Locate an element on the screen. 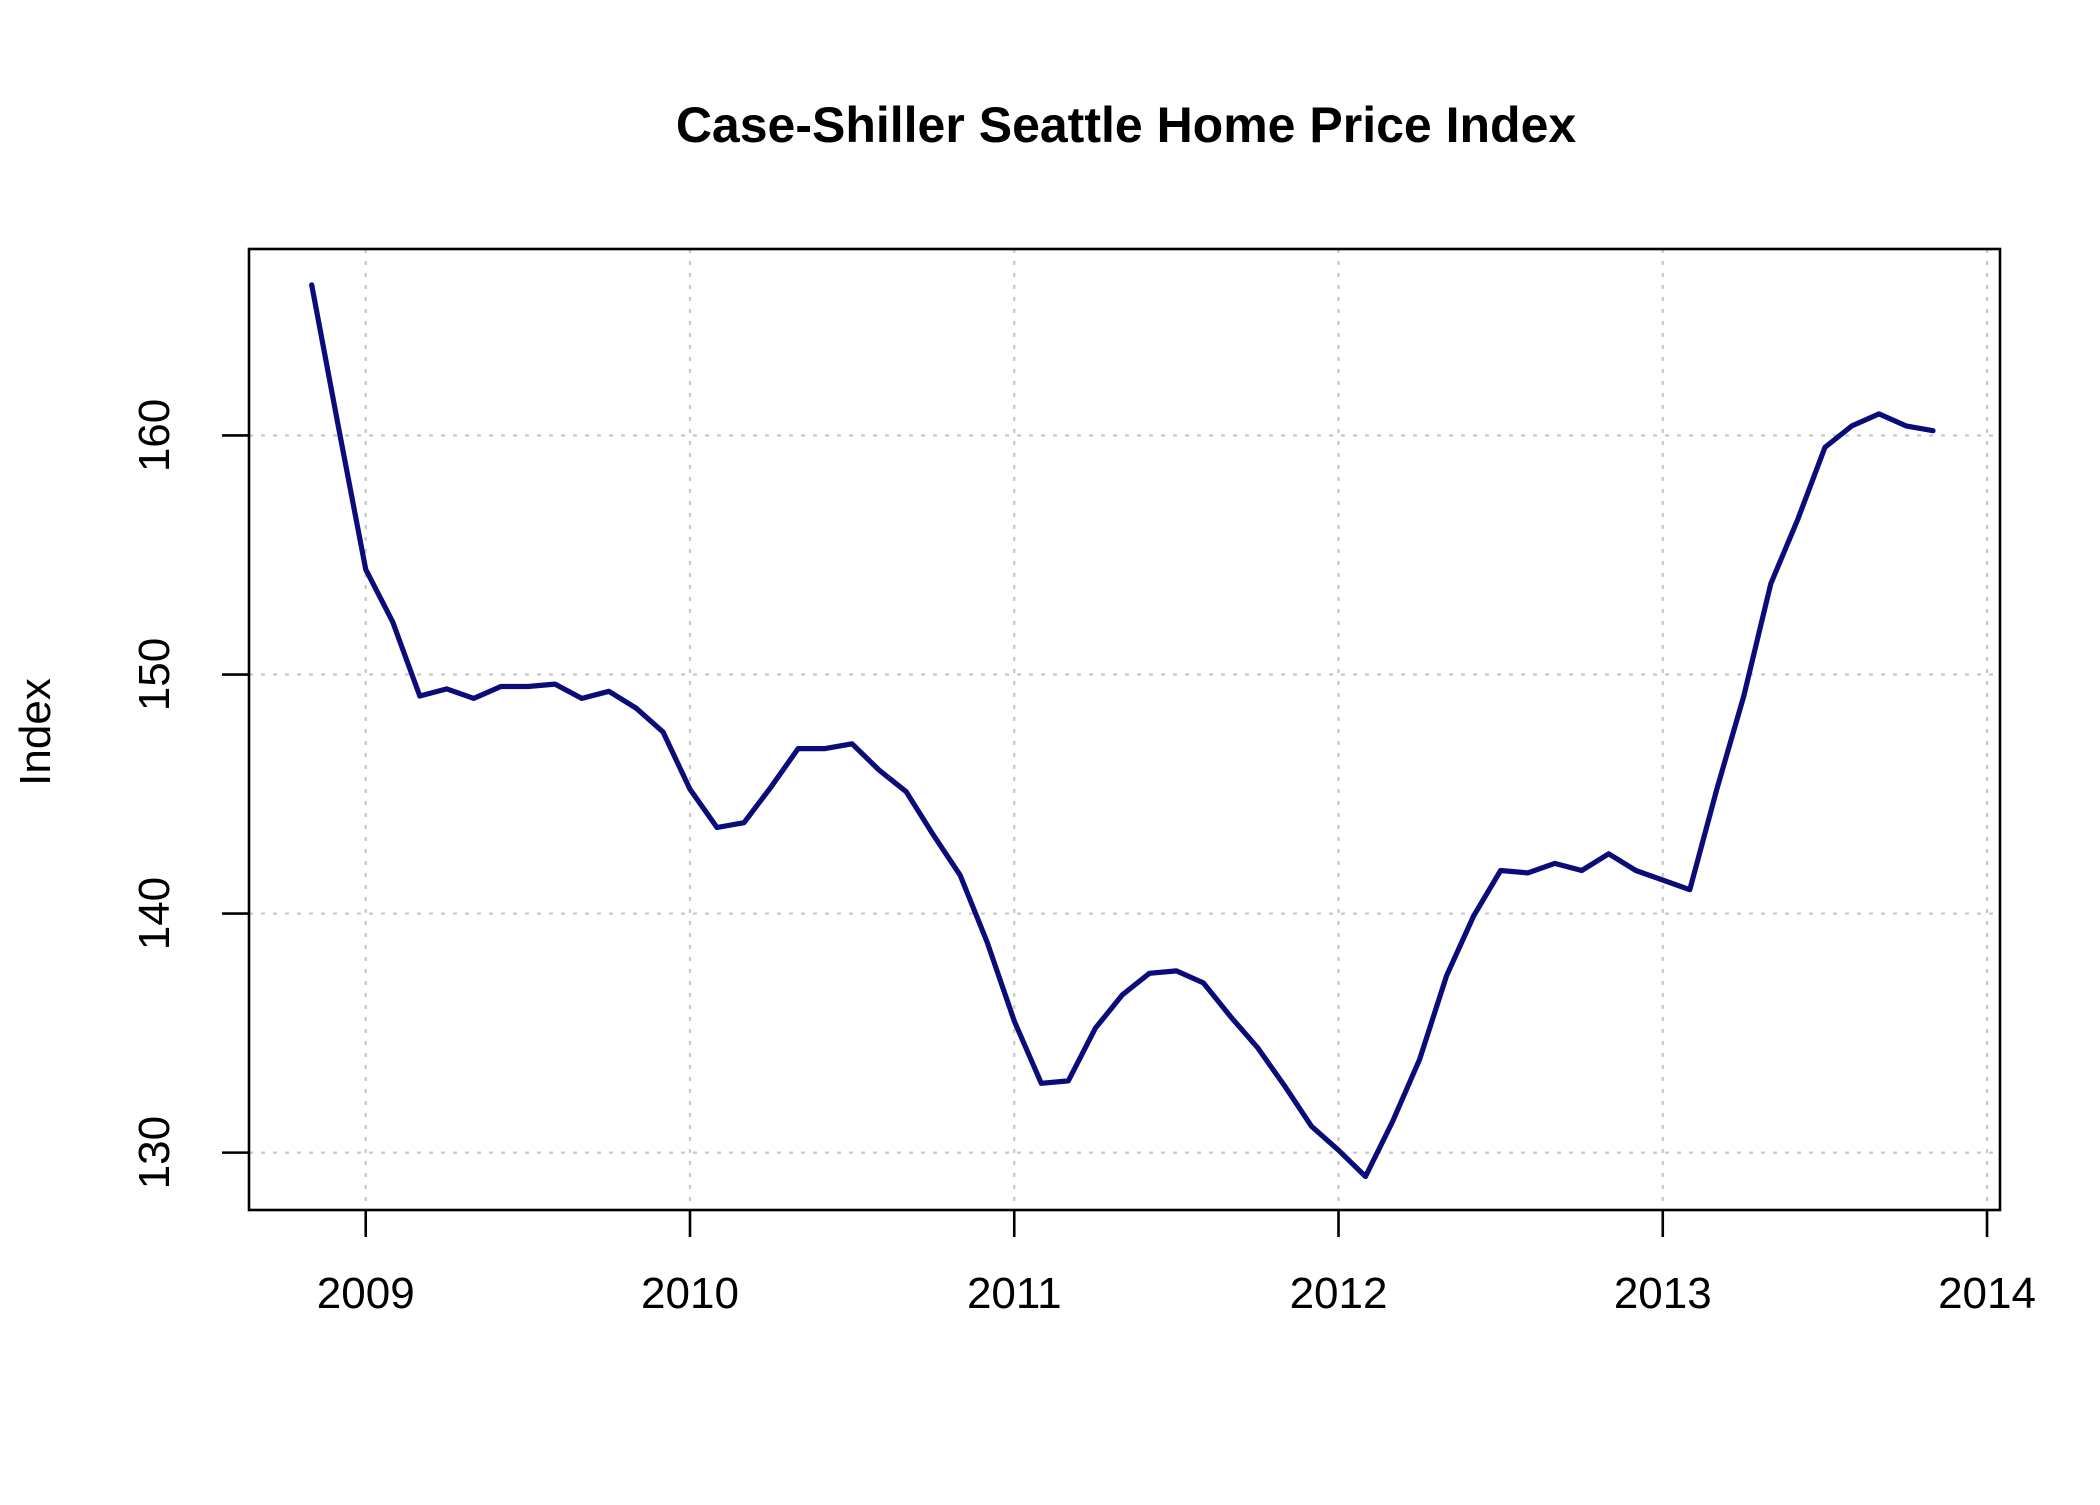 The image size is (2100, 1505). x-tick-label: 2010 is located at coordinates (690, 1293).